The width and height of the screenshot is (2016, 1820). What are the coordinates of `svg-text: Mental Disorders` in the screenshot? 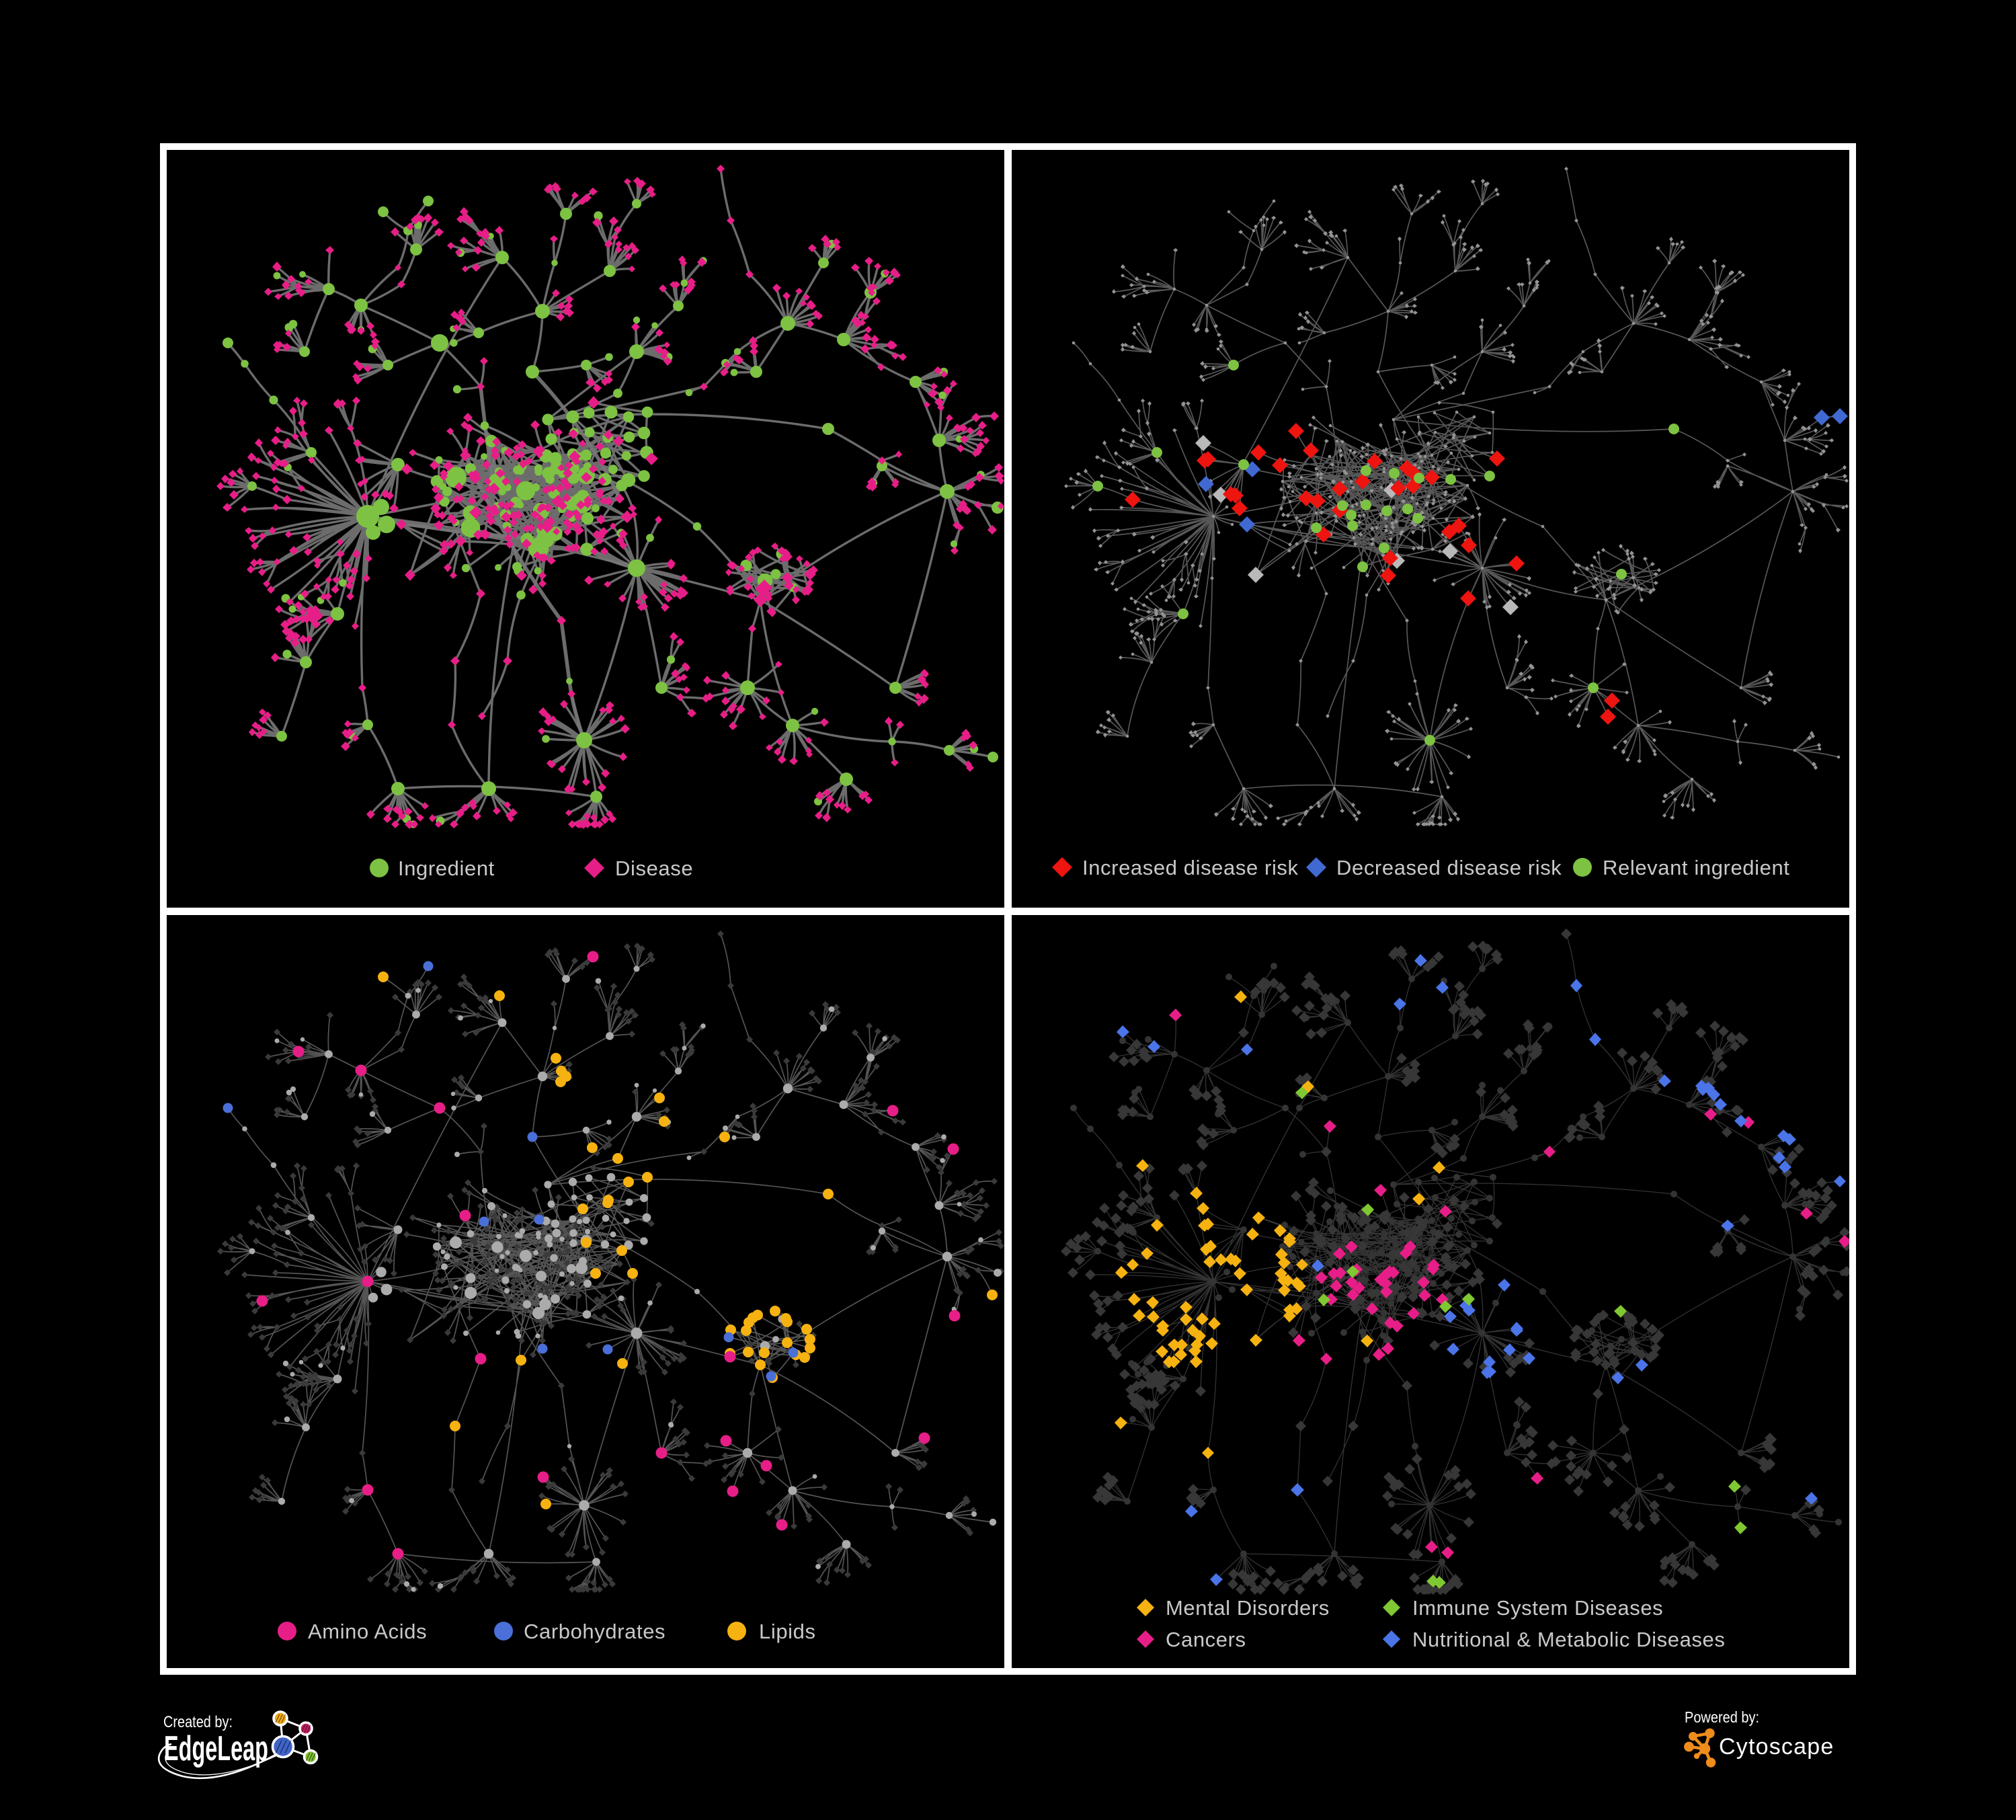 It's located at (1248, 1608).